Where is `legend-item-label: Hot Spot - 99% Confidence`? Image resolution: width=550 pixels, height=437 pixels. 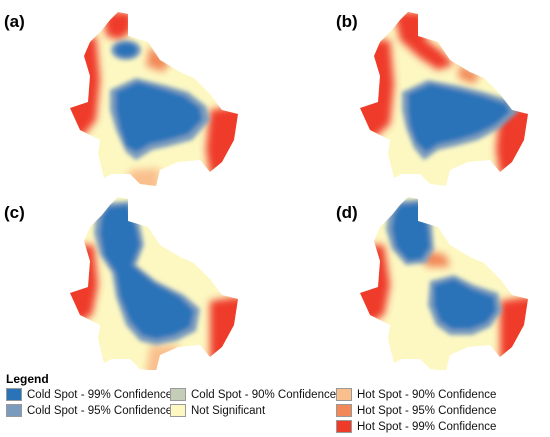 legend-item-label: Hot Spot - 99% Confidence is located at coordinates (427, 426).